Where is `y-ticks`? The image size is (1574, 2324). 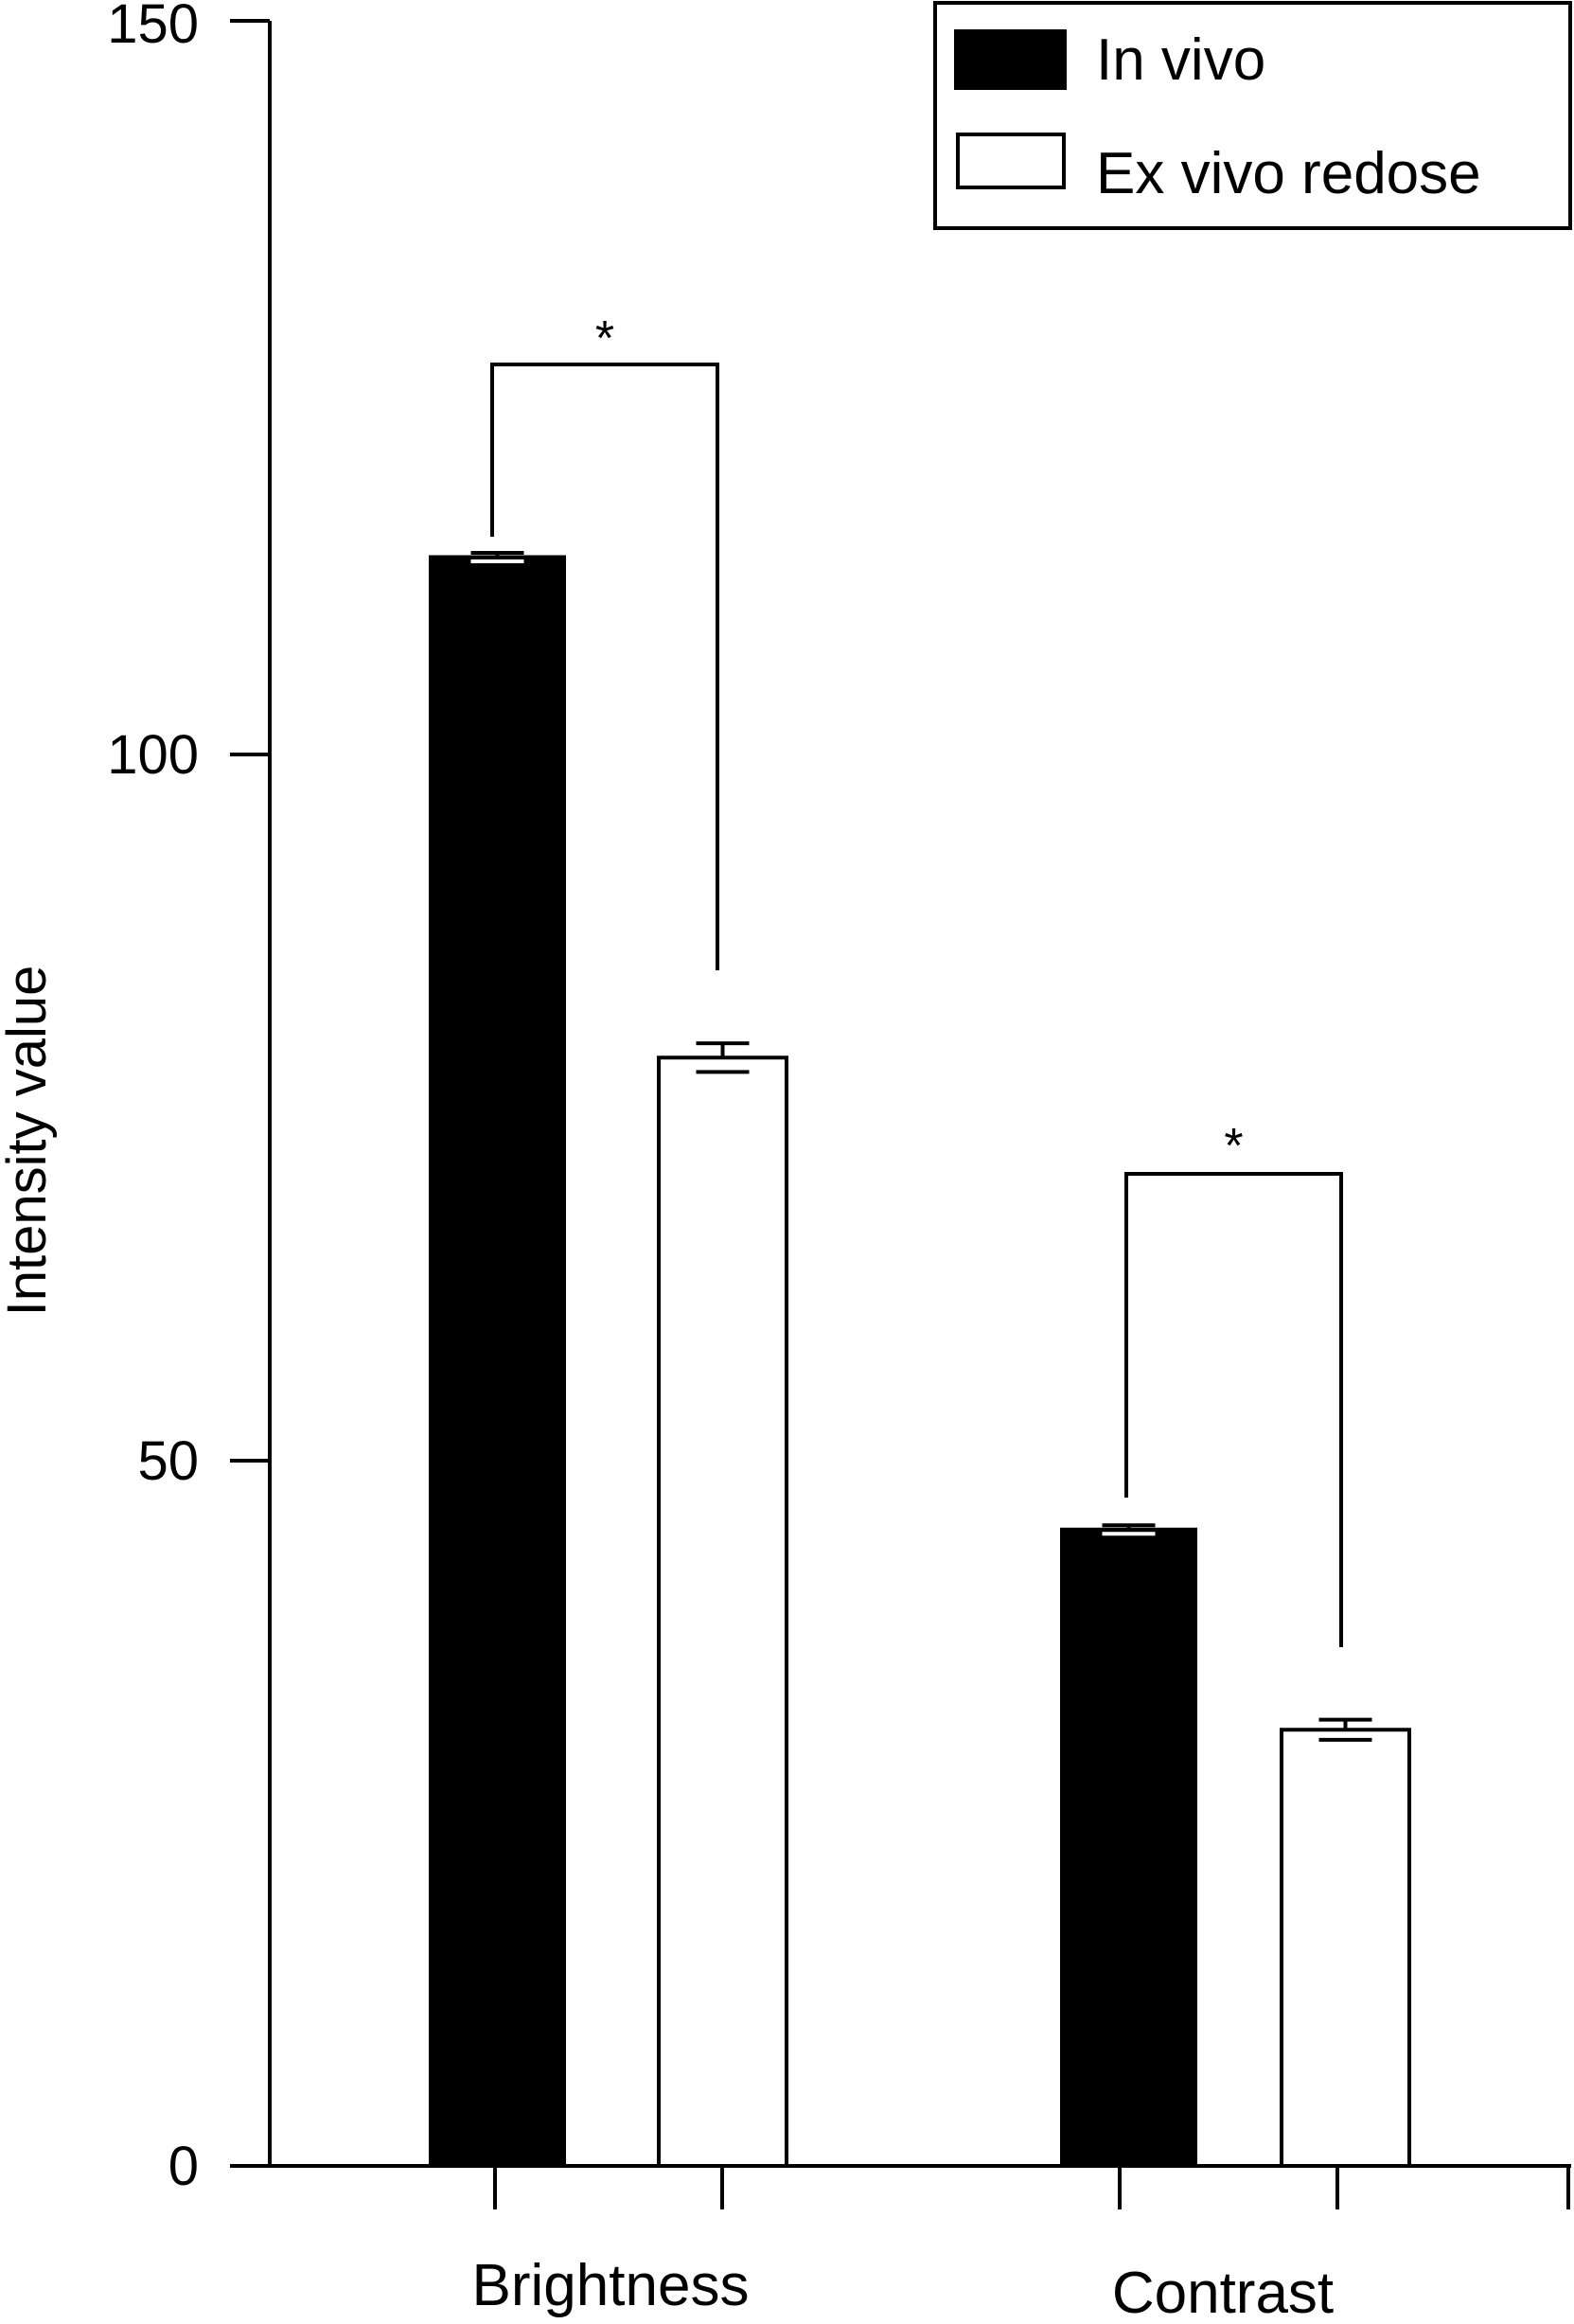
y-ticks is located at coordinates (250, 1094).